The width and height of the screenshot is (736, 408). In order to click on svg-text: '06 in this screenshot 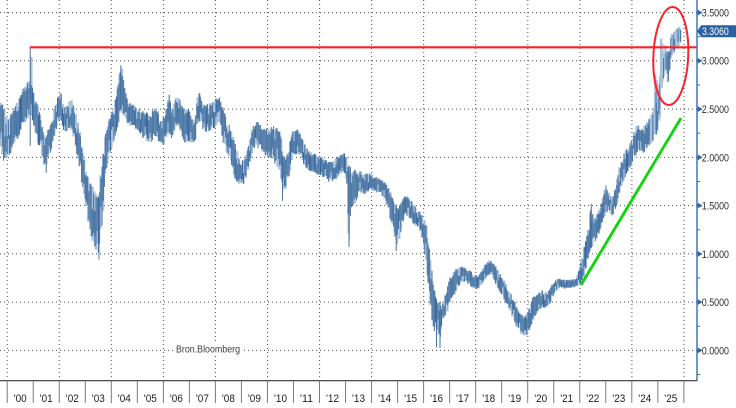, I will do `click(176, 398)`.